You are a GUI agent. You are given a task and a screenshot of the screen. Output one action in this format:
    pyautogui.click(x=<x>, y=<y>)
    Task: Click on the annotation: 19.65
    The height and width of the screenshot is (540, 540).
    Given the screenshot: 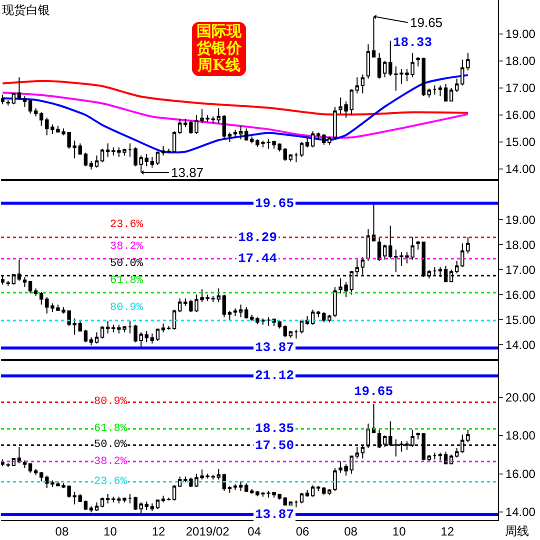 What is the action you would take?
    pyautogui.click(x=374, y=391)
    